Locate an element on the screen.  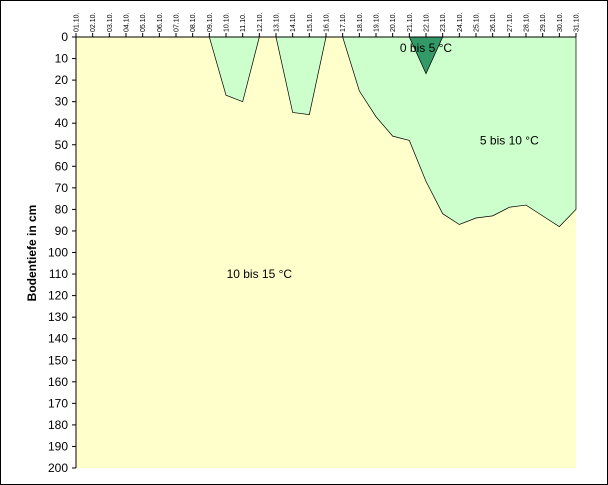
x-tick-label: 04.10. is located at coordinates (127, 22).